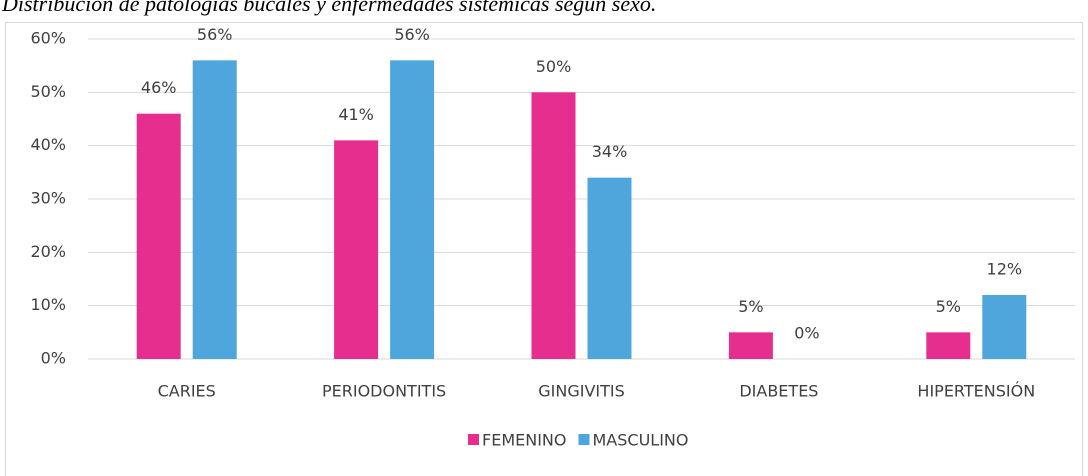 The height and width of the screenshot is (476, 1088). I want to click on value-label: 41%, so click(356, 114).